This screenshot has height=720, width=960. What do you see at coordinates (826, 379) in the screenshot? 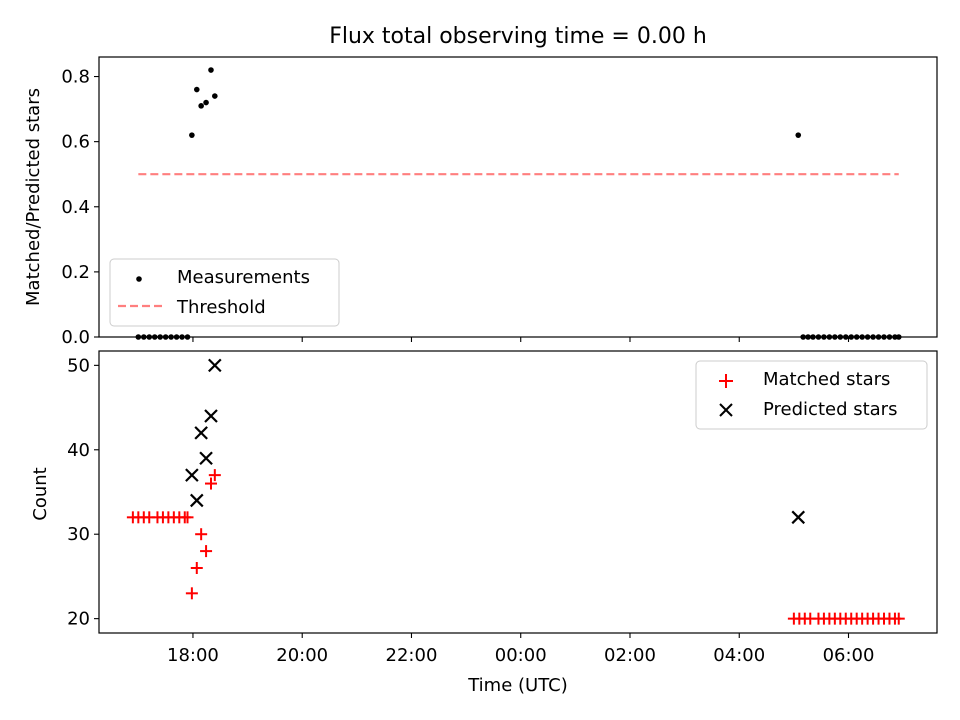
I see `legend-matched-label: Matched stars` at bounding box center [826, 379].